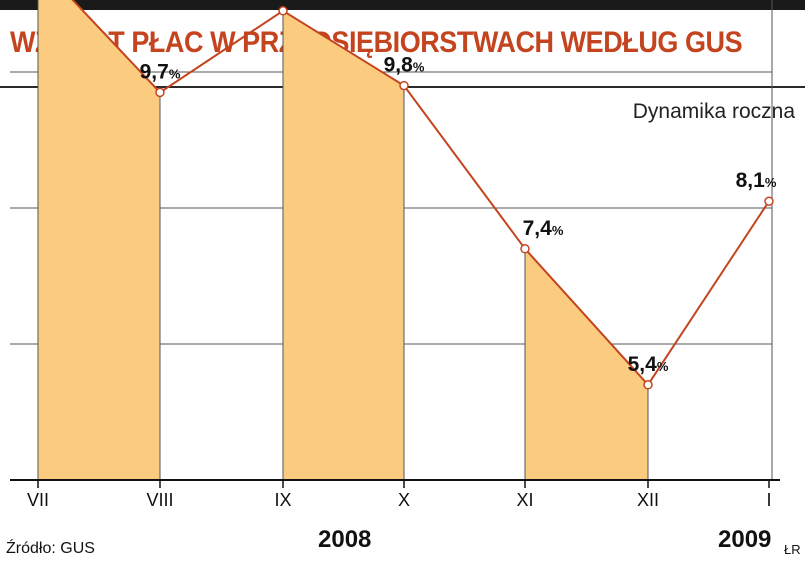  I want to click on data-label: 9,7%, so click(160, 71).